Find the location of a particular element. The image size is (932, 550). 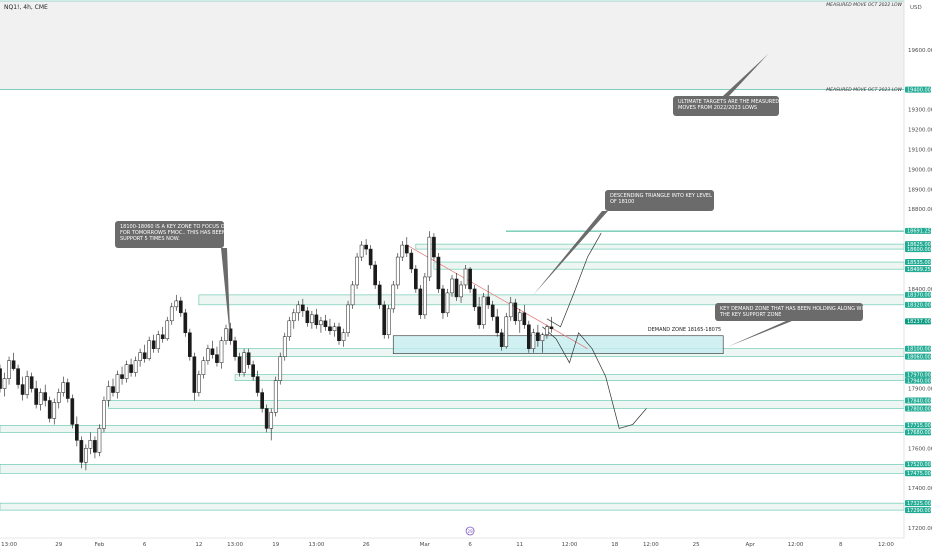

callout-text: SUPPORT 5 TIMES NOW. is located at coordinates (150, 239).